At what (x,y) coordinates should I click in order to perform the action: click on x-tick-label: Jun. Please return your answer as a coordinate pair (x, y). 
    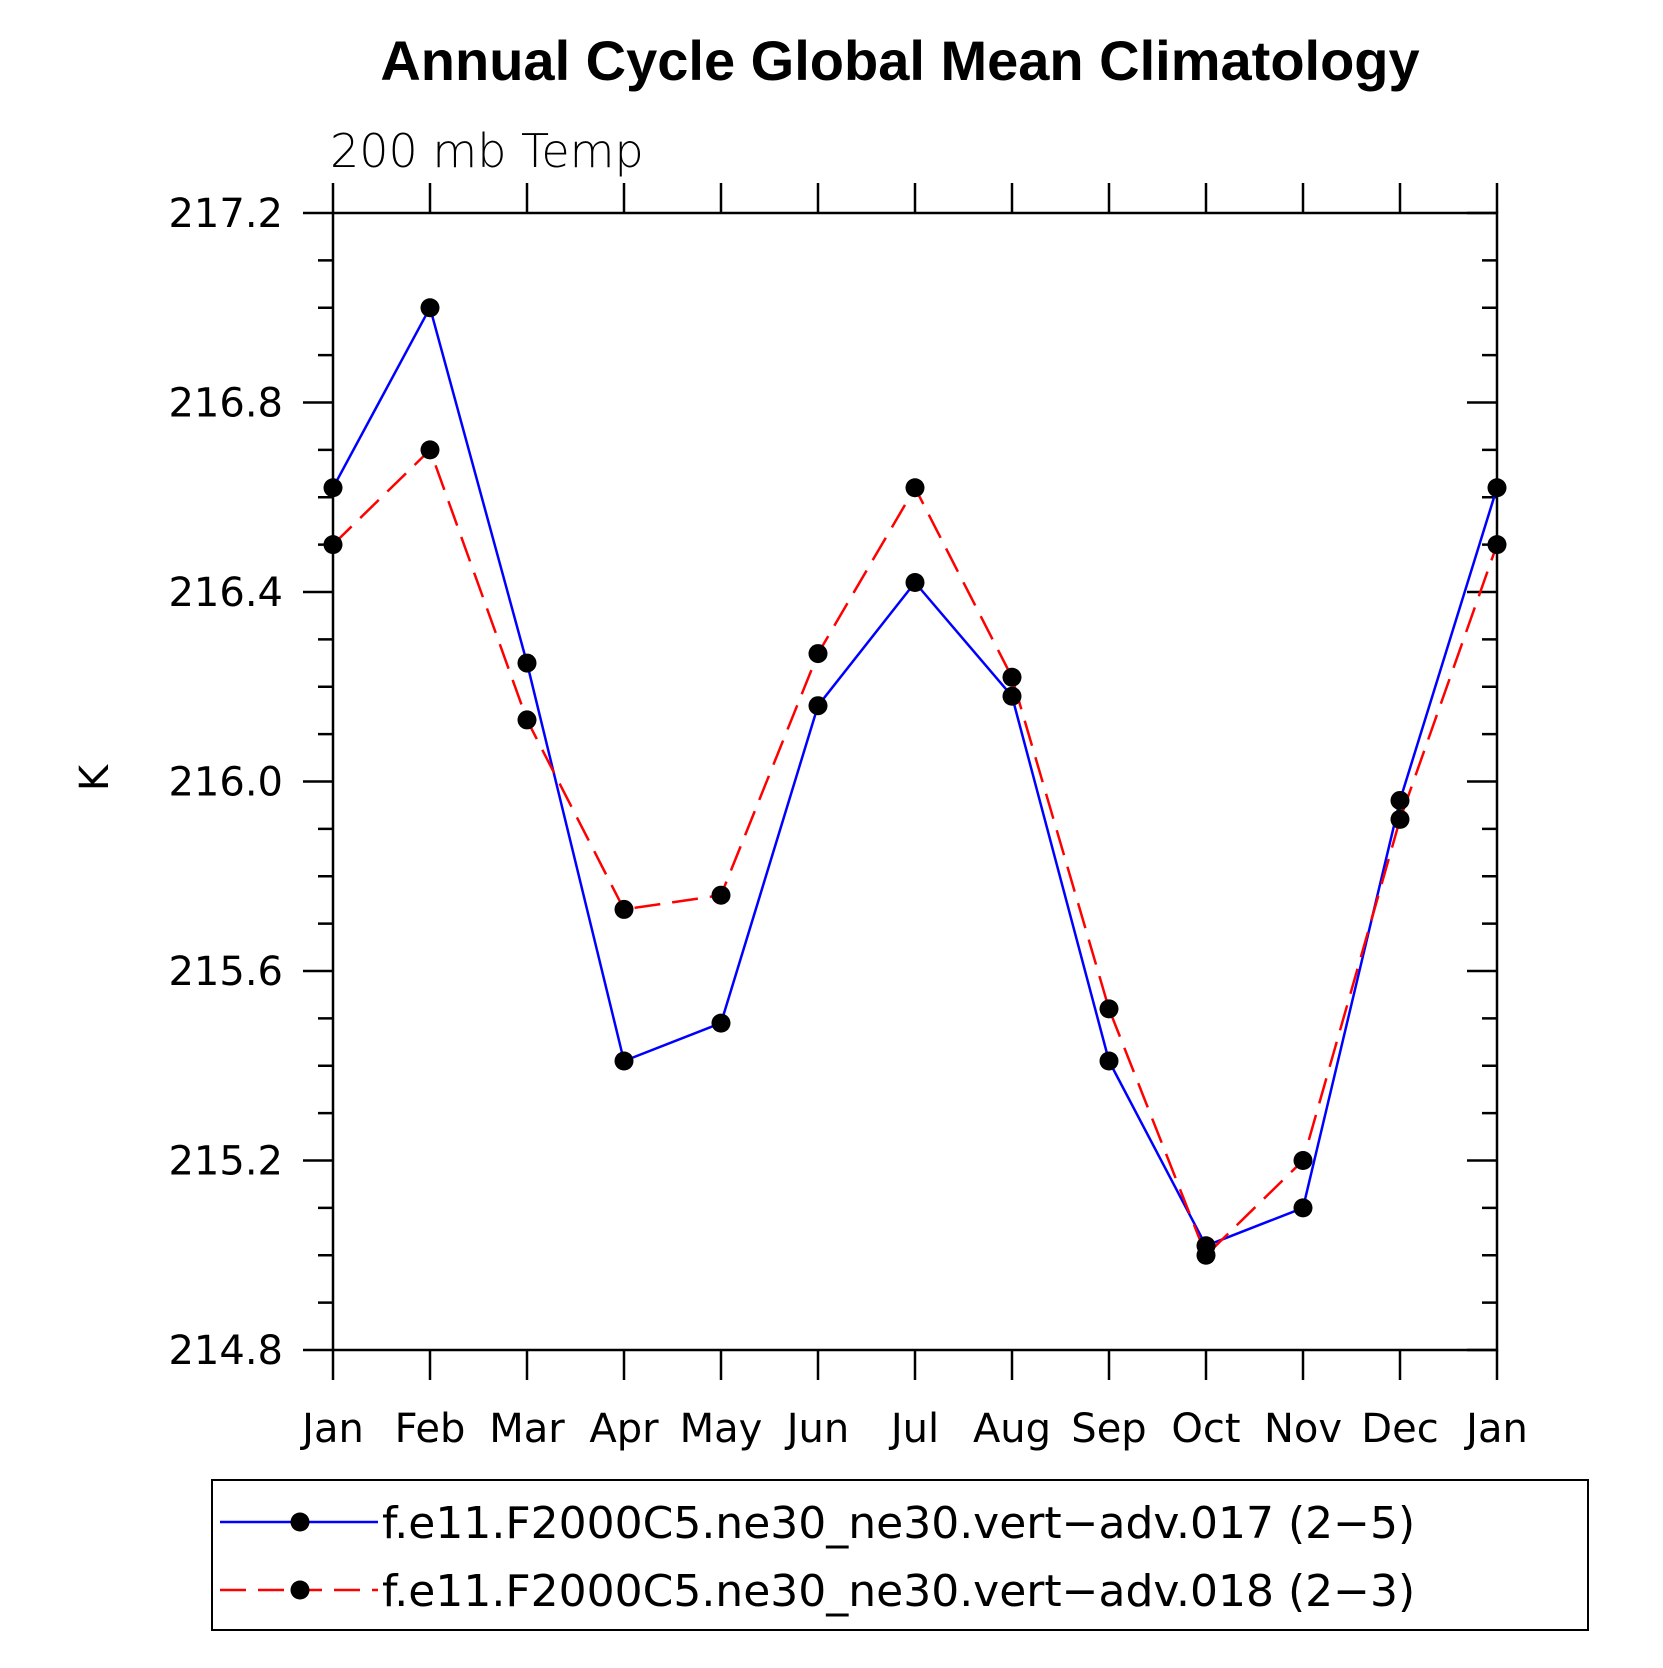
    Looking at the image, I should click on (817, 1429).